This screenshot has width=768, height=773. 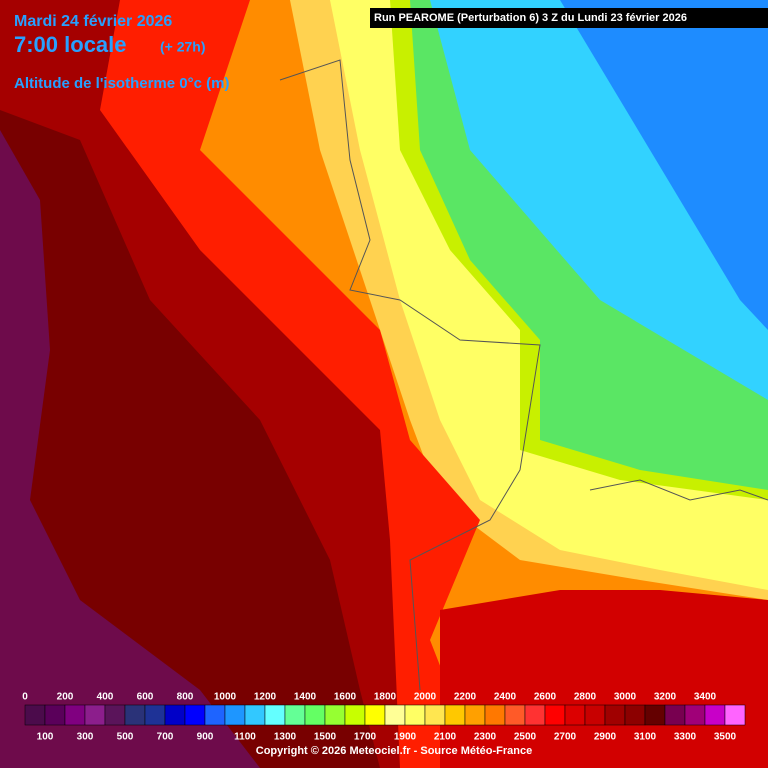 I want to click on legend-label: 2300, so click(x=485, y=737).